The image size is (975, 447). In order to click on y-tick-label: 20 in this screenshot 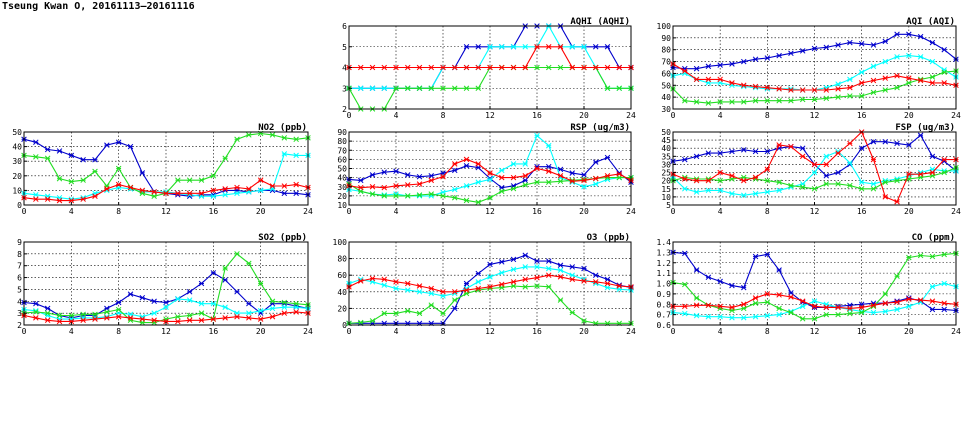, I will do `click(342, 308)`.